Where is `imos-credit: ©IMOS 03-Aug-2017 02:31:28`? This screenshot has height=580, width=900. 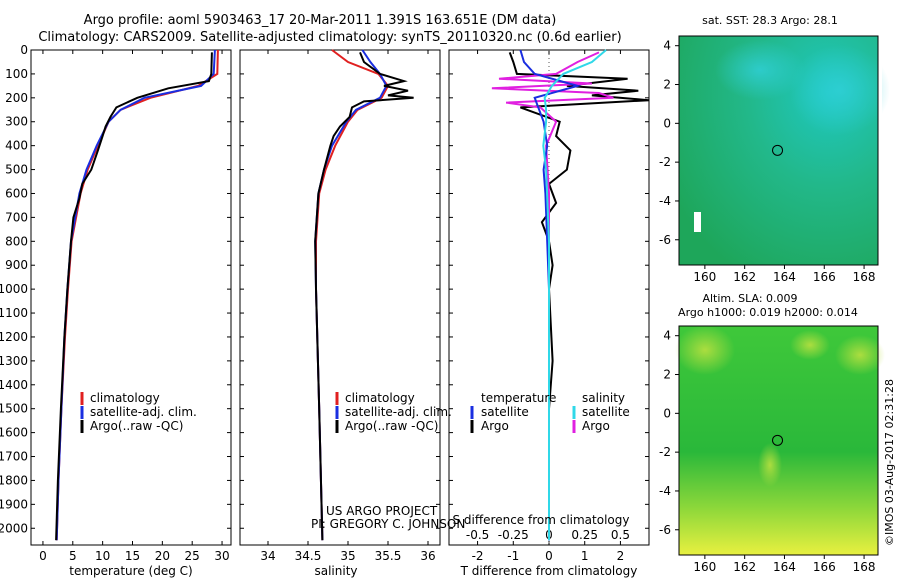
imos-credit: ©IMOS 03-Aug-2017 02:31:28 is located at coordinates (889, 462).